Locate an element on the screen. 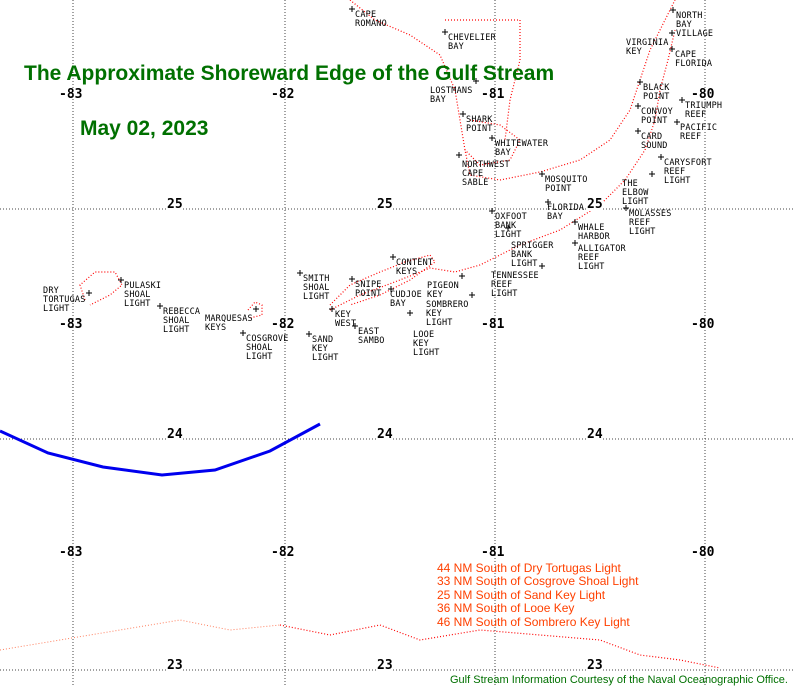 The image size is (794, 687). landmark-label: PACIFIC REEF is located at coordinates (699, 132).